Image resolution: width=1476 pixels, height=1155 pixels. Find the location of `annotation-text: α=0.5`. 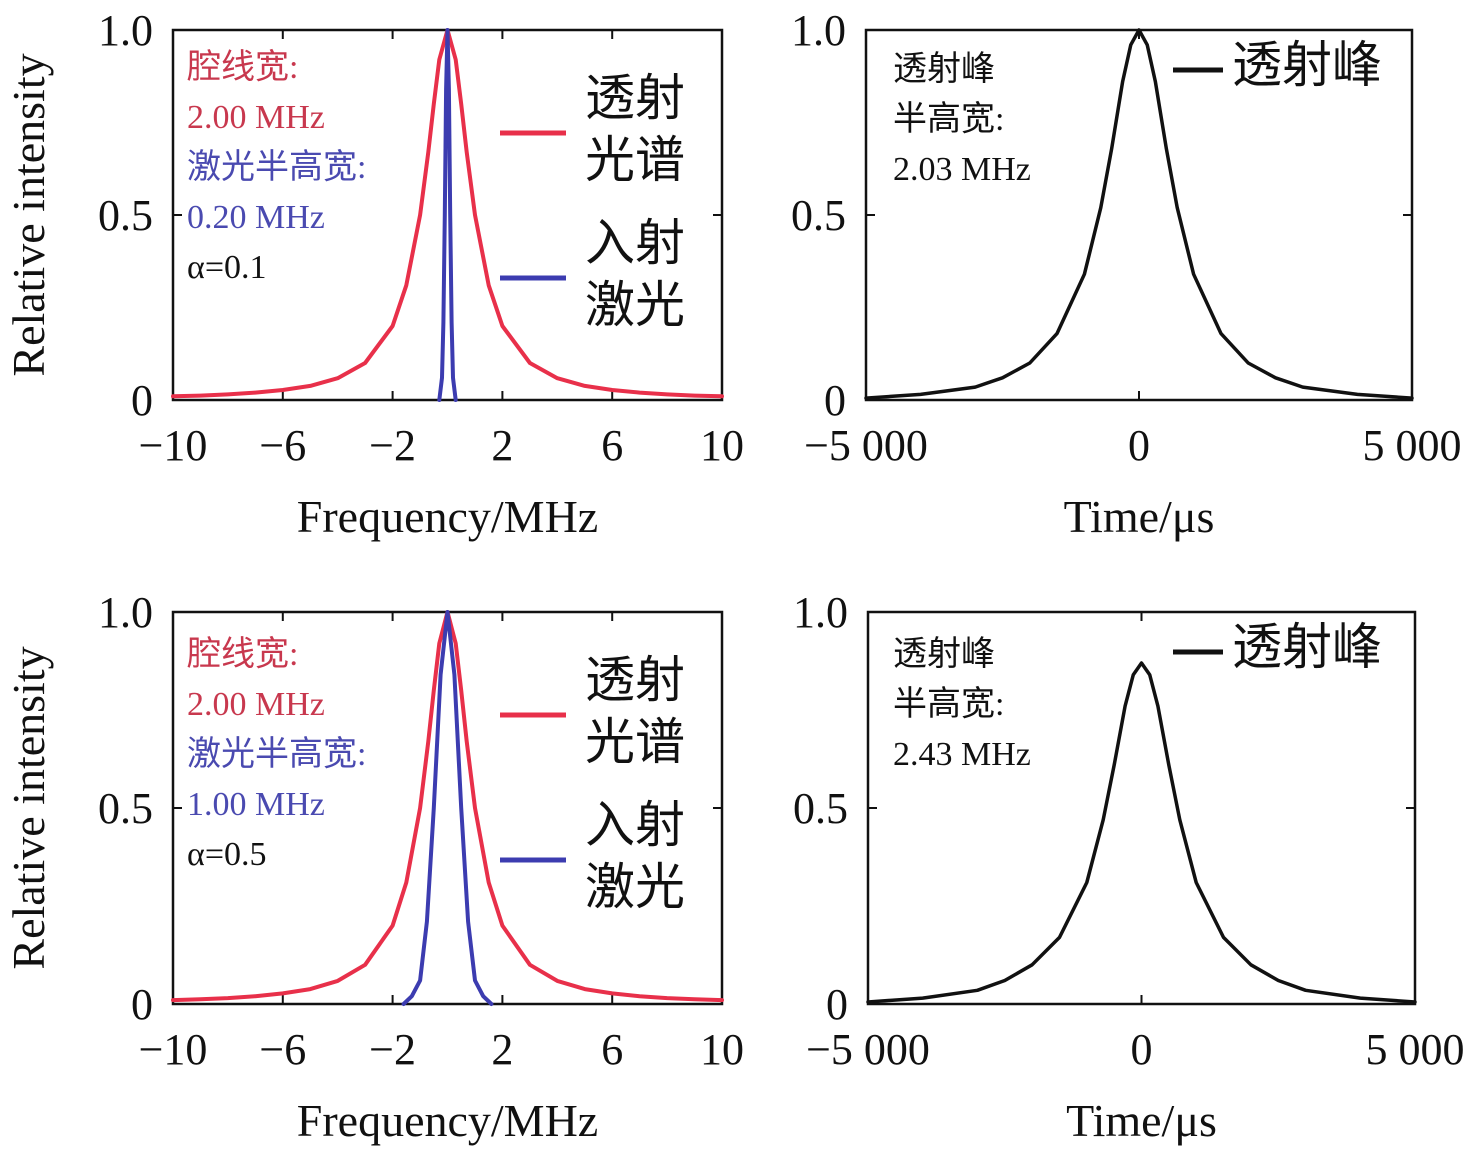

annotation-text: α=0.5 is located at coordinates (227, 854).